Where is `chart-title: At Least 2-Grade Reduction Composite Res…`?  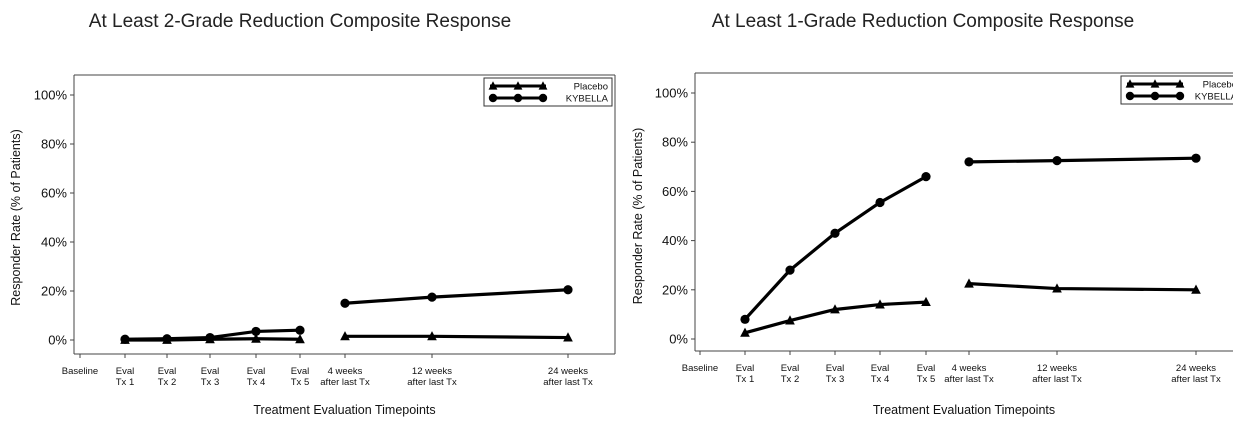 chart-title: At Least 2-Grade Reduction Composite Res… is located at coordinates (300, 21).